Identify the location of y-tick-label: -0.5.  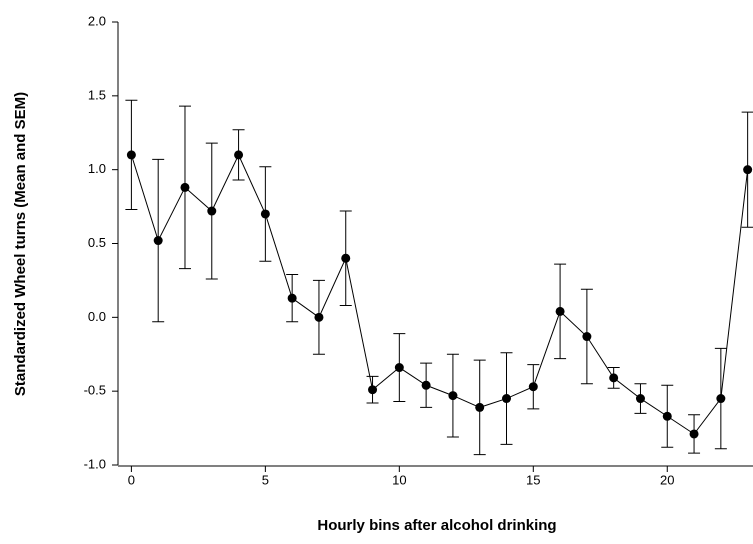
(95, 390).